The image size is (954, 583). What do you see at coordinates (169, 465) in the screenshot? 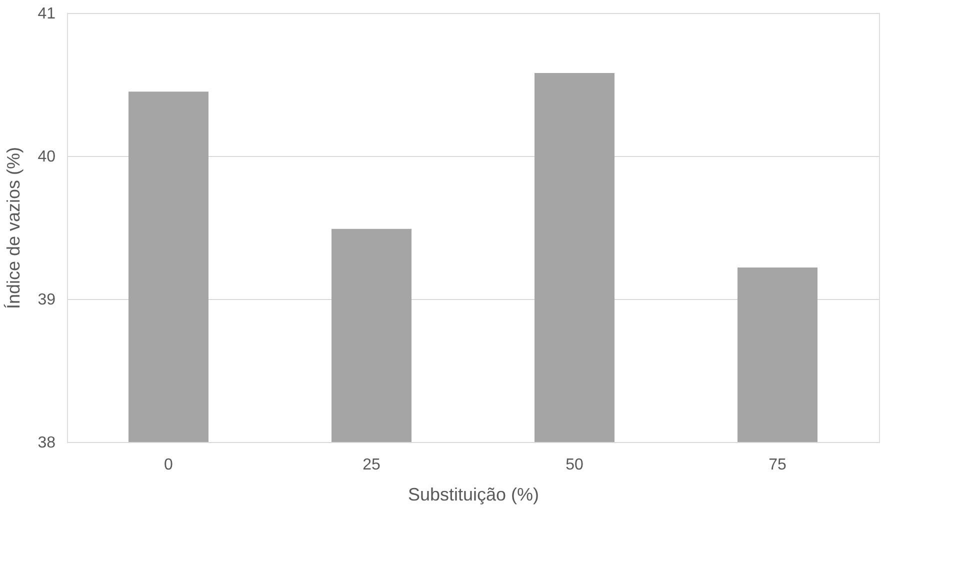
I see `x-tick-label: 0` at bounding box center [169, 465].